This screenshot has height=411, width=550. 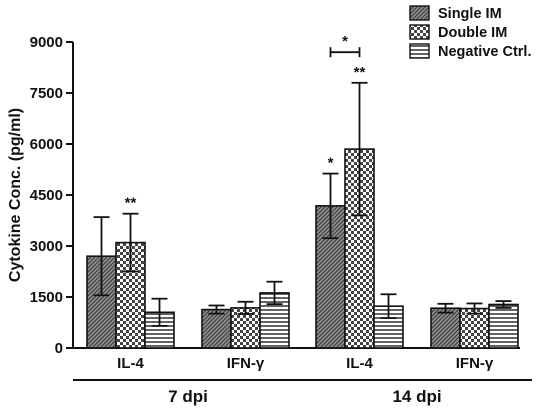 I want to click on y-tick-label: 0, so click(x=59, y=348).